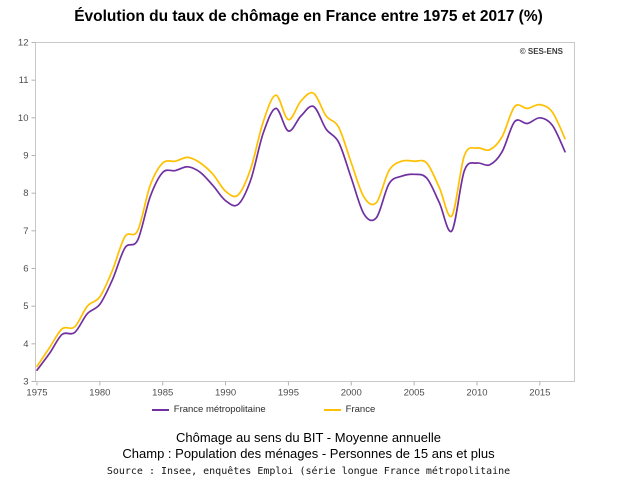  Describe the element at coordinates (23, 43) in the screenshot. I see `y-tick-label: 12` at that location.